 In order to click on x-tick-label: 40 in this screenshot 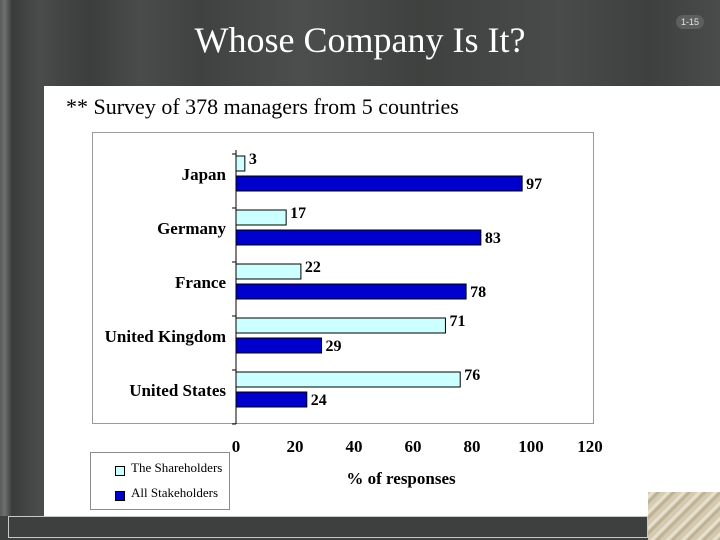, I will do `click(354, 446)`.